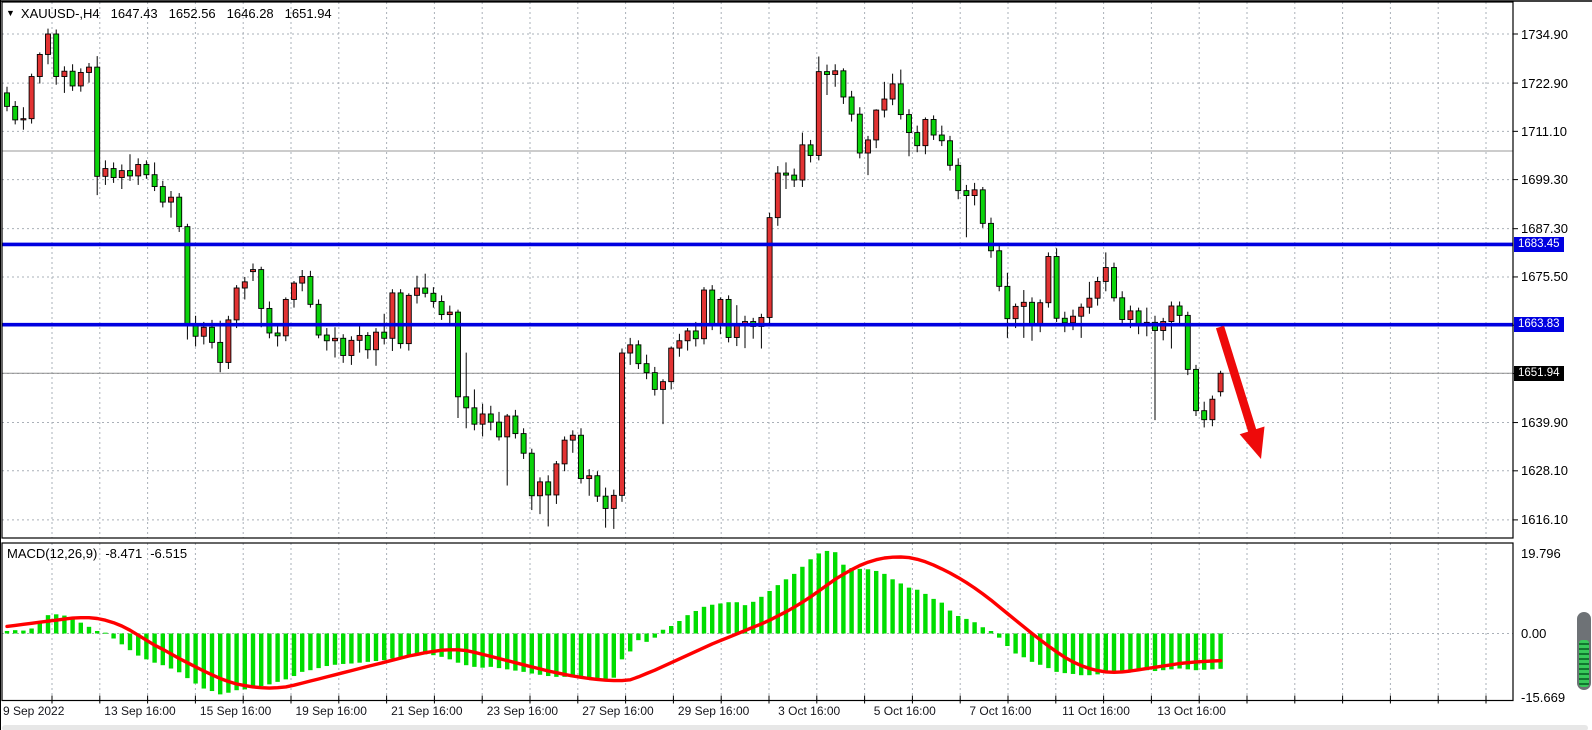  Describe the element at coordinates (124, 553) in the screenshot. I see `macd-main-value: -8.471` at that location.